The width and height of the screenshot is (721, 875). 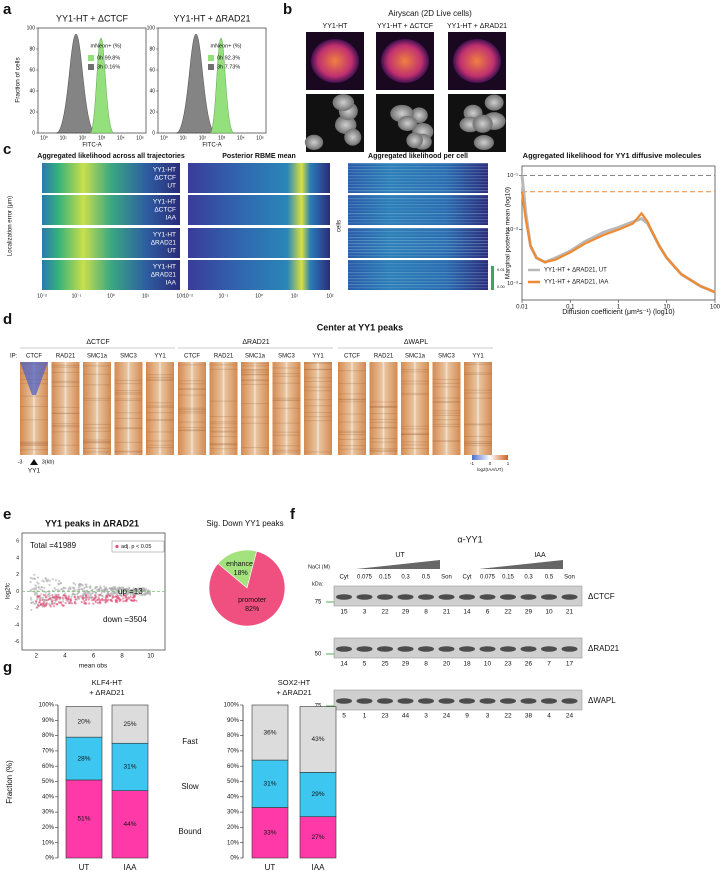 I want to click on x-tick-label: 10³, so click(x=102, y=138).